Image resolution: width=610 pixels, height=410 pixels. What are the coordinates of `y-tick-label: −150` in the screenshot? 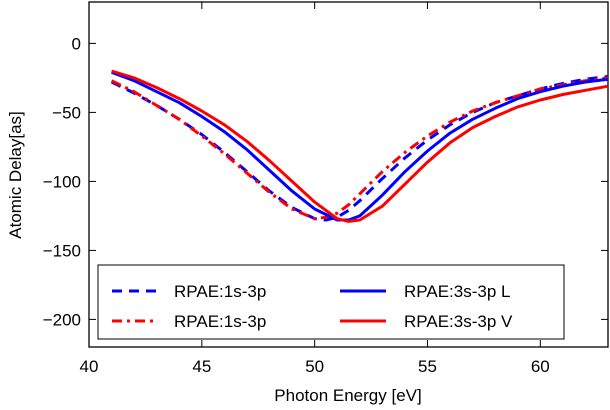 It's located at (62, 250).